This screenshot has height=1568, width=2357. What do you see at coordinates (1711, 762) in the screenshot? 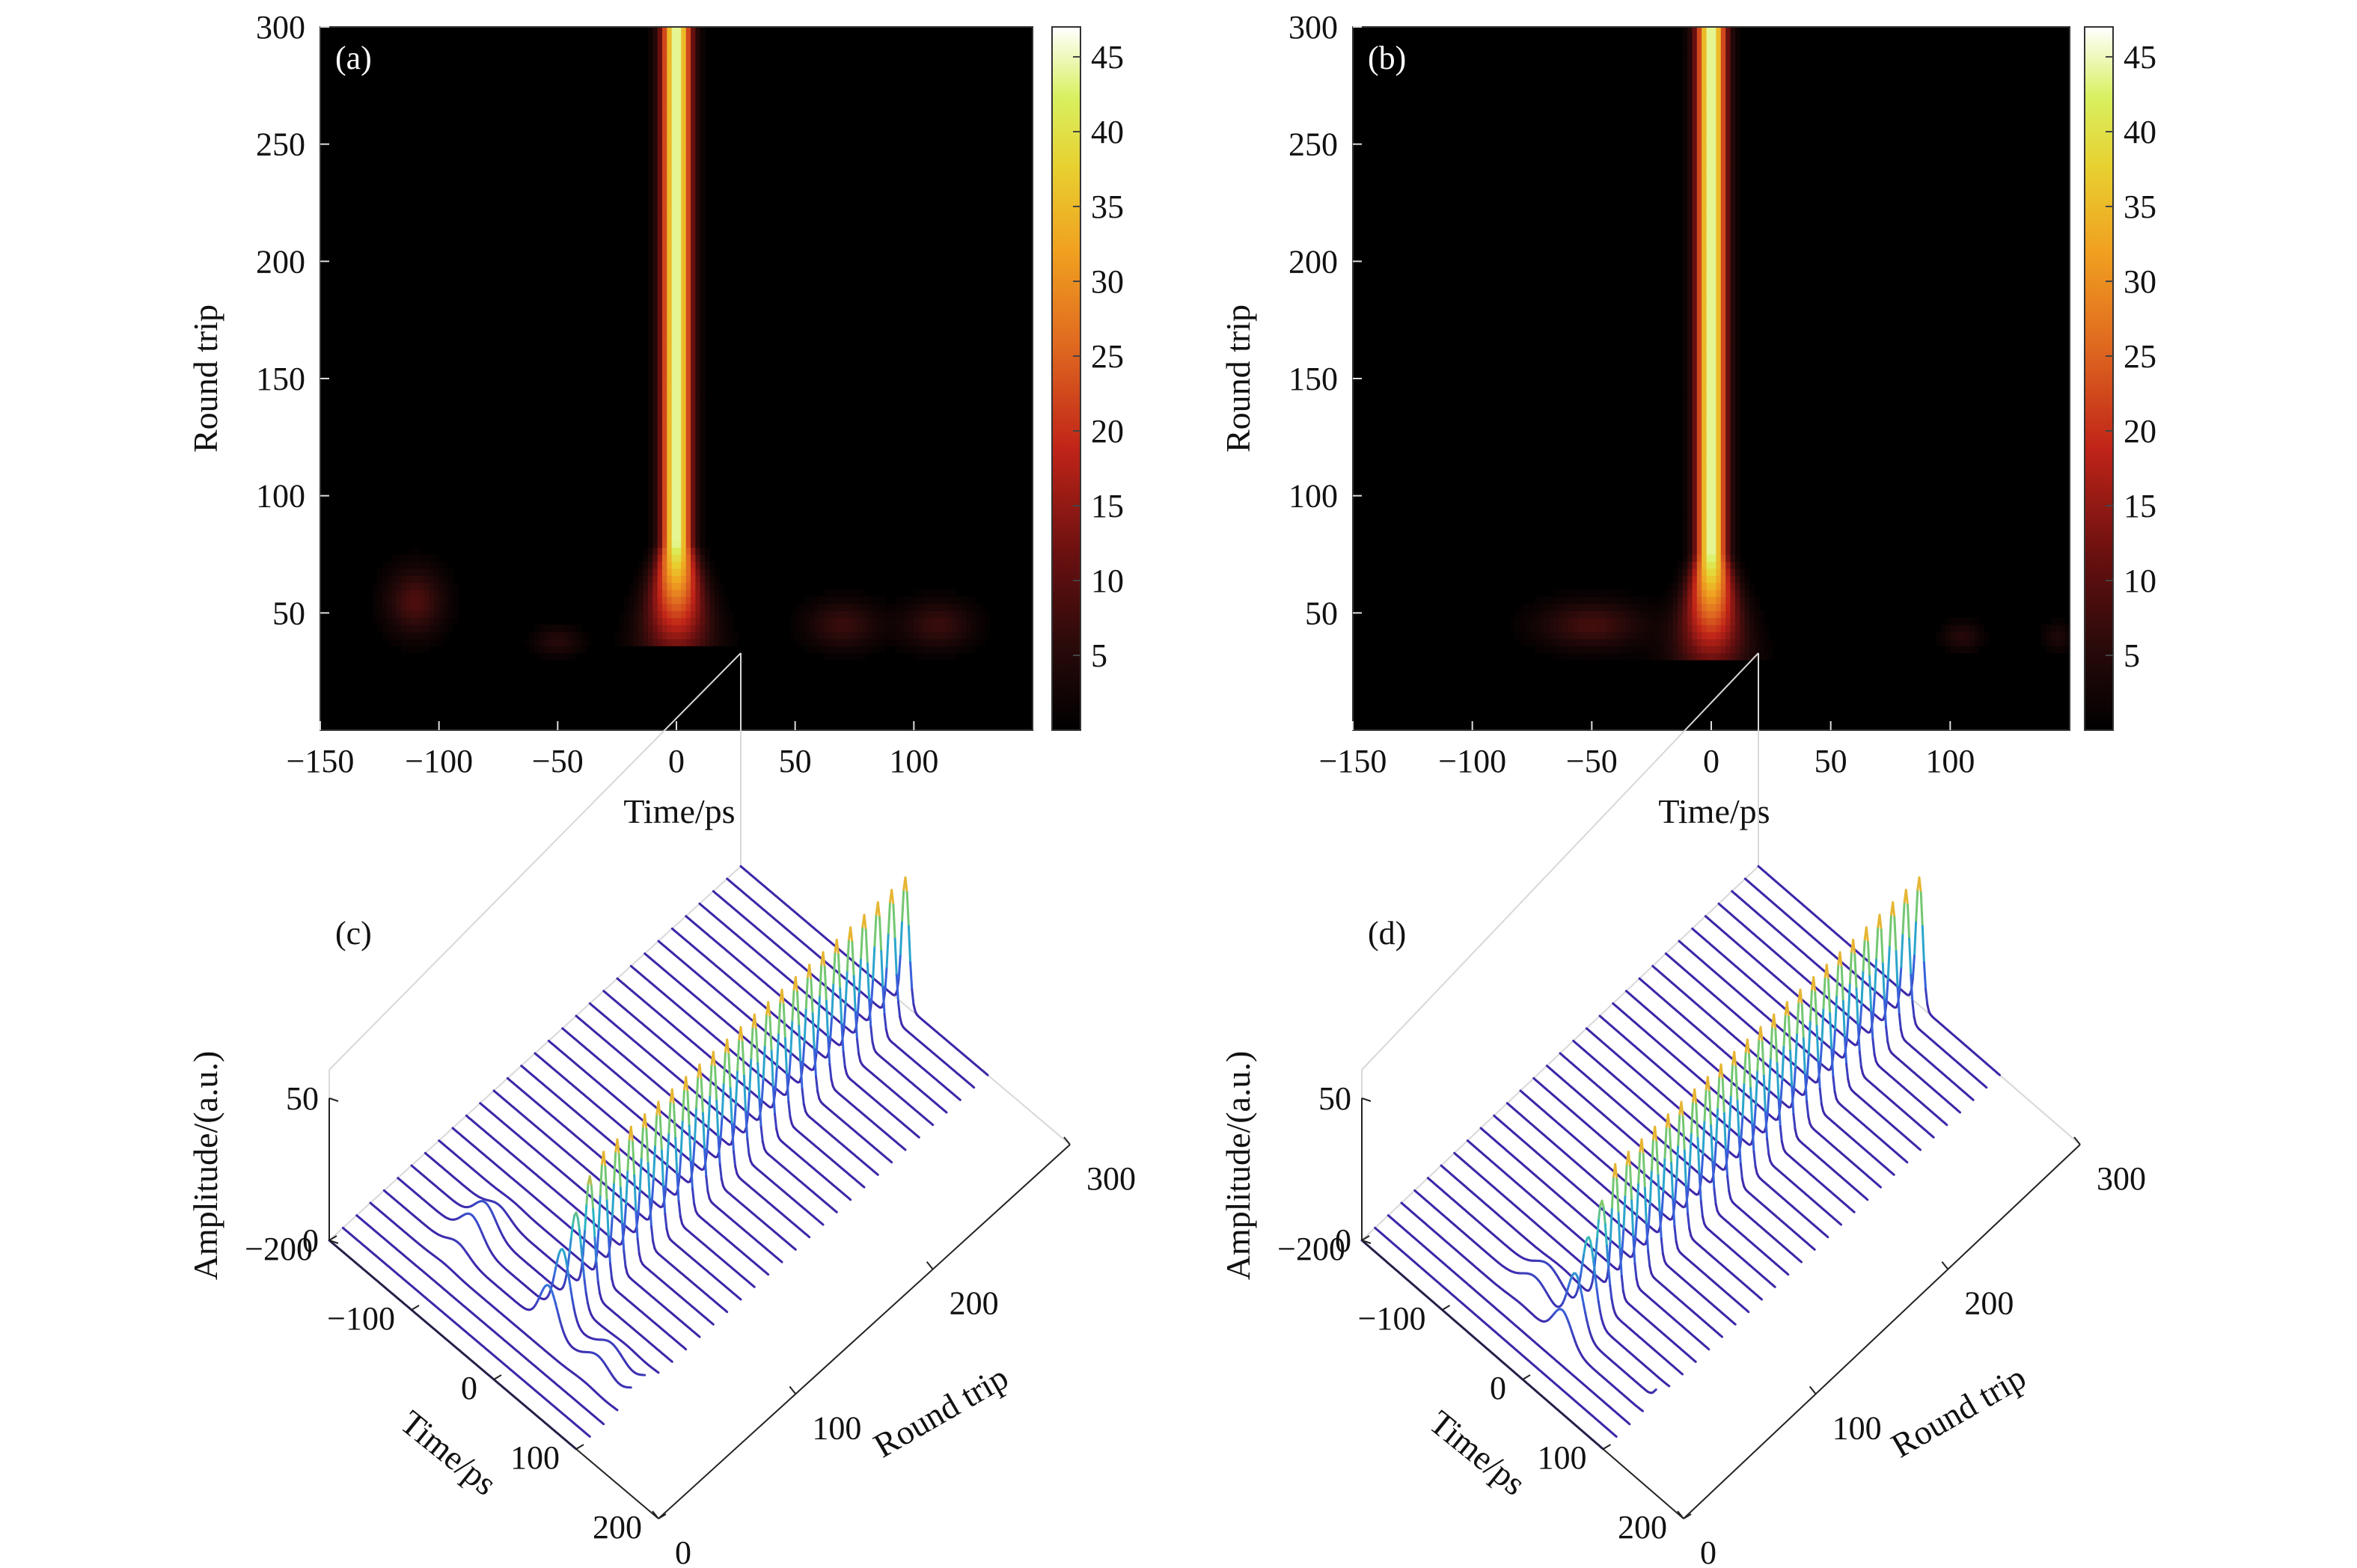
I see `x-tick-label: 0` at bounding box center [1711, 762].